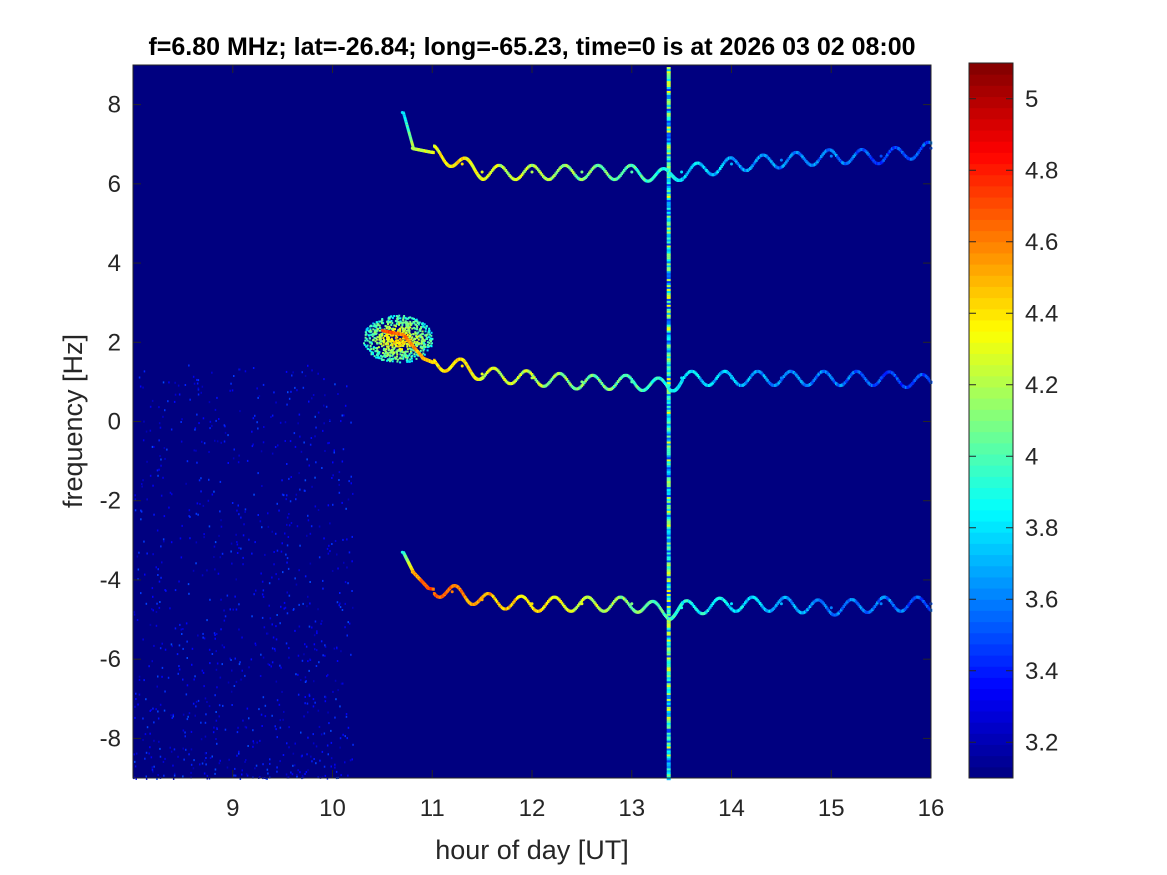  What do you see at coordinates (110, 501) in the screenshot?
I see `y-tick-label: -2` at bounding box center [110, 501].